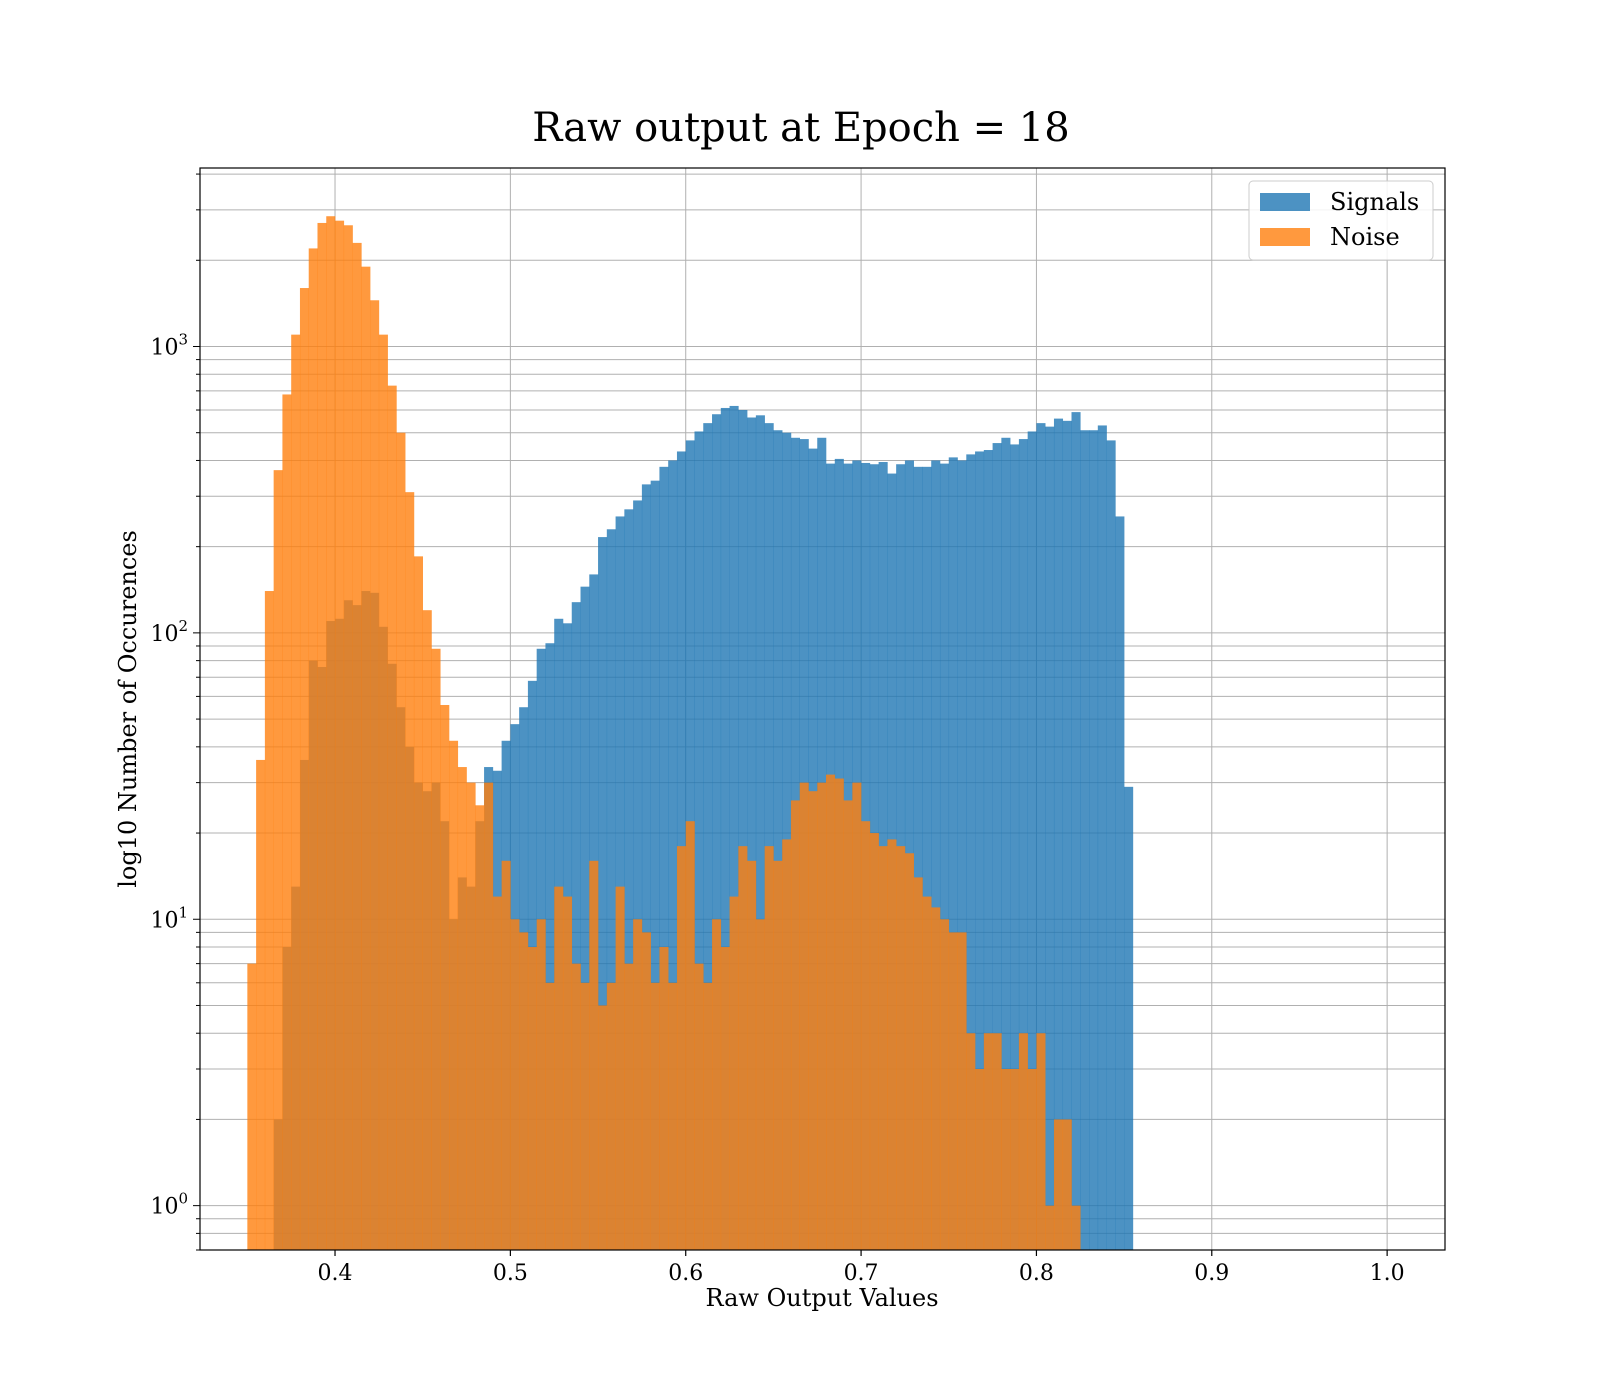 This screenshot has height=1400, width=1600. What do you see at coordinates (1341, 220) in the screenshot?
I see `legend: Signals Noise` at bounding box center [1341, 220].